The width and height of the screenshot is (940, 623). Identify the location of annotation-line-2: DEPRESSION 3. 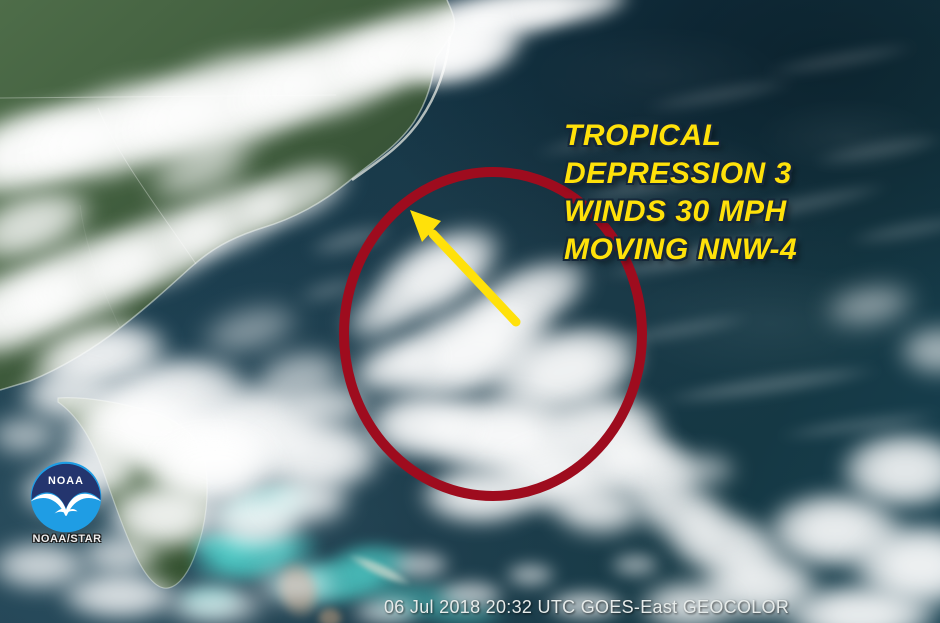
(678, 173).